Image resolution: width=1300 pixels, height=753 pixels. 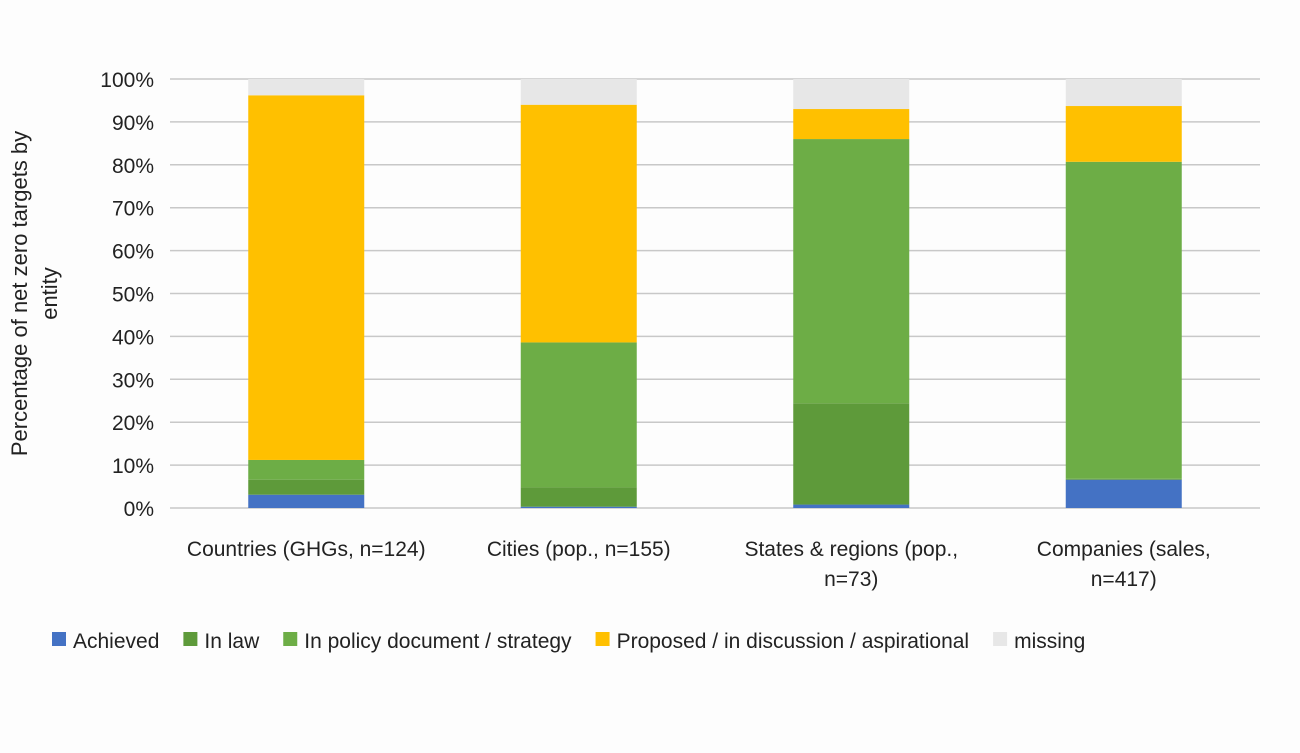 I want to click on y-tick-label: 100%, so click(x=127, y=80).